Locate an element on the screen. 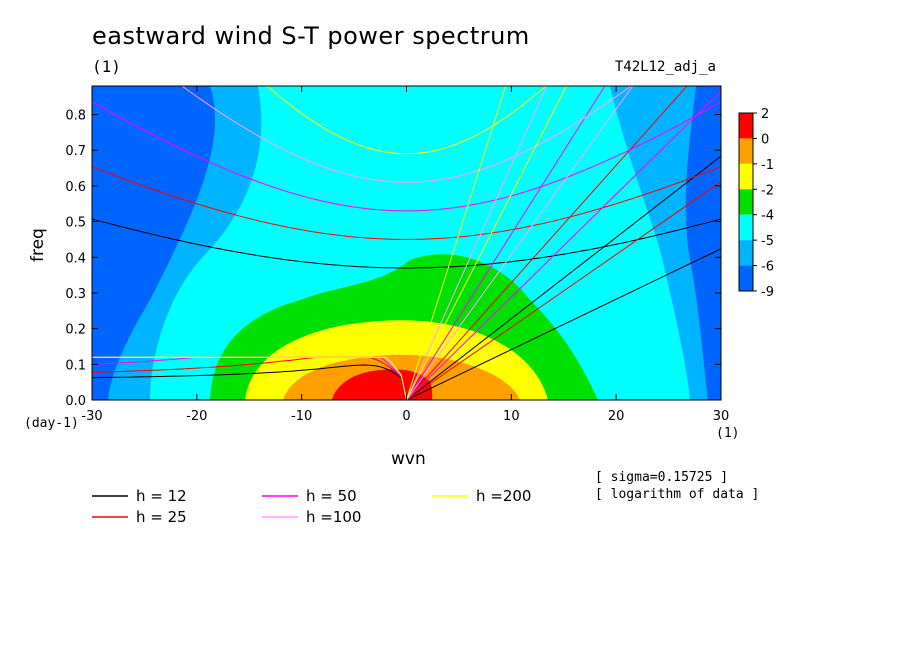  x-axis-label: wvn is located at coordinates (408, 459).